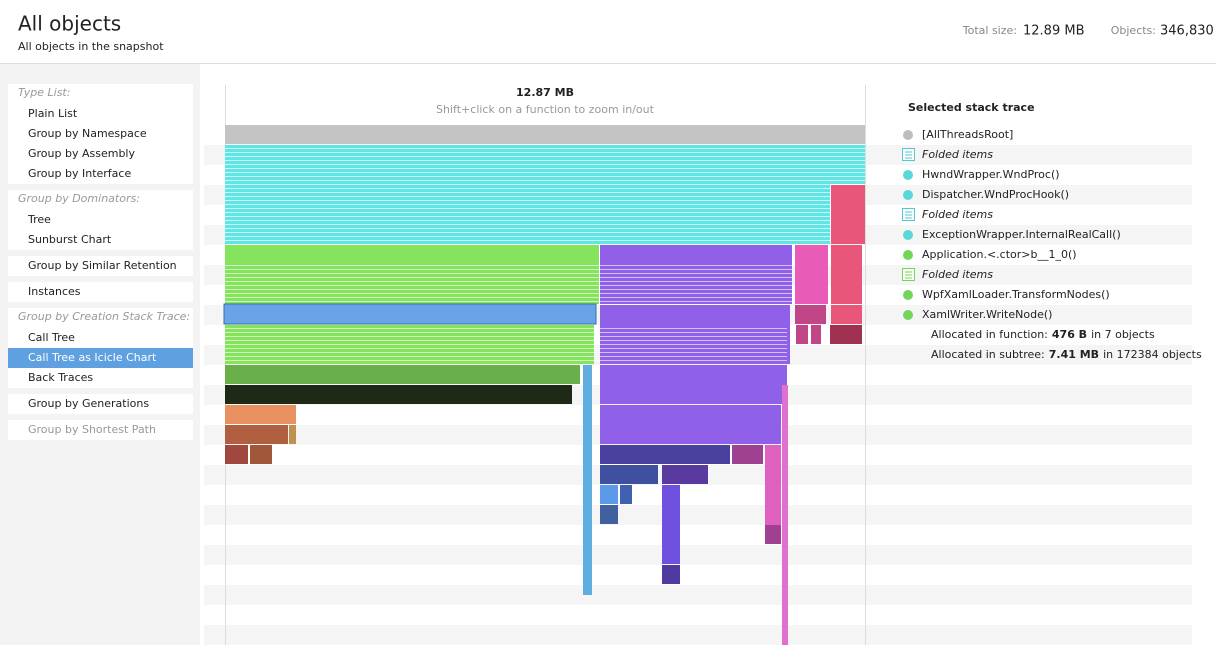 Image resolution: width=1216 pixels, height=645 pixels. I want to click on allocation-value: 7.41 MB, so click(1074, 354).